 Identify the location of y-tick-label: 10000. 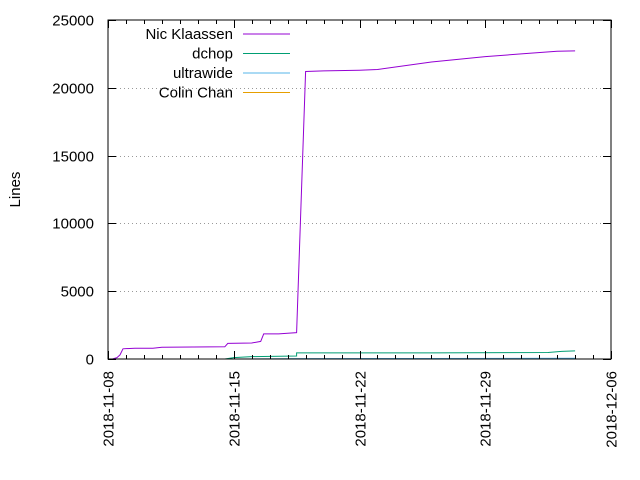
(73, 224).